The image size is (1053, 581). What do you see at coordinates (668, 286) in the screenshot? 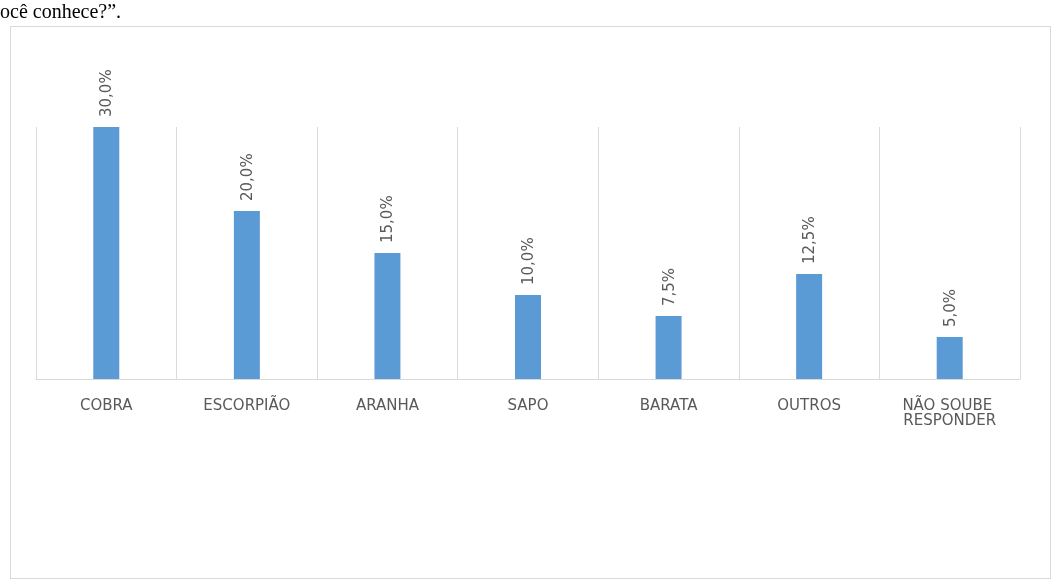
I see `data-label: 7,5%` at bounding box center [668, 286].